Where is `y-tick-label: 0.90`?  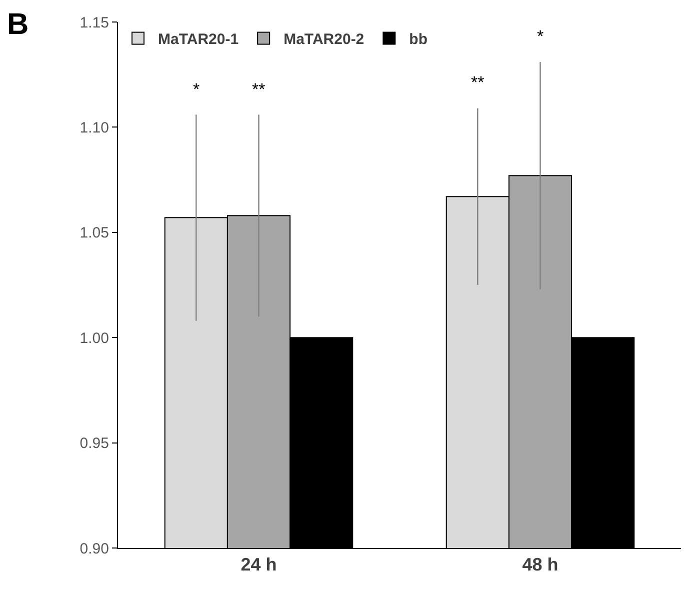 y-tick-label: 0.90 is located at coordinates (94, 549).